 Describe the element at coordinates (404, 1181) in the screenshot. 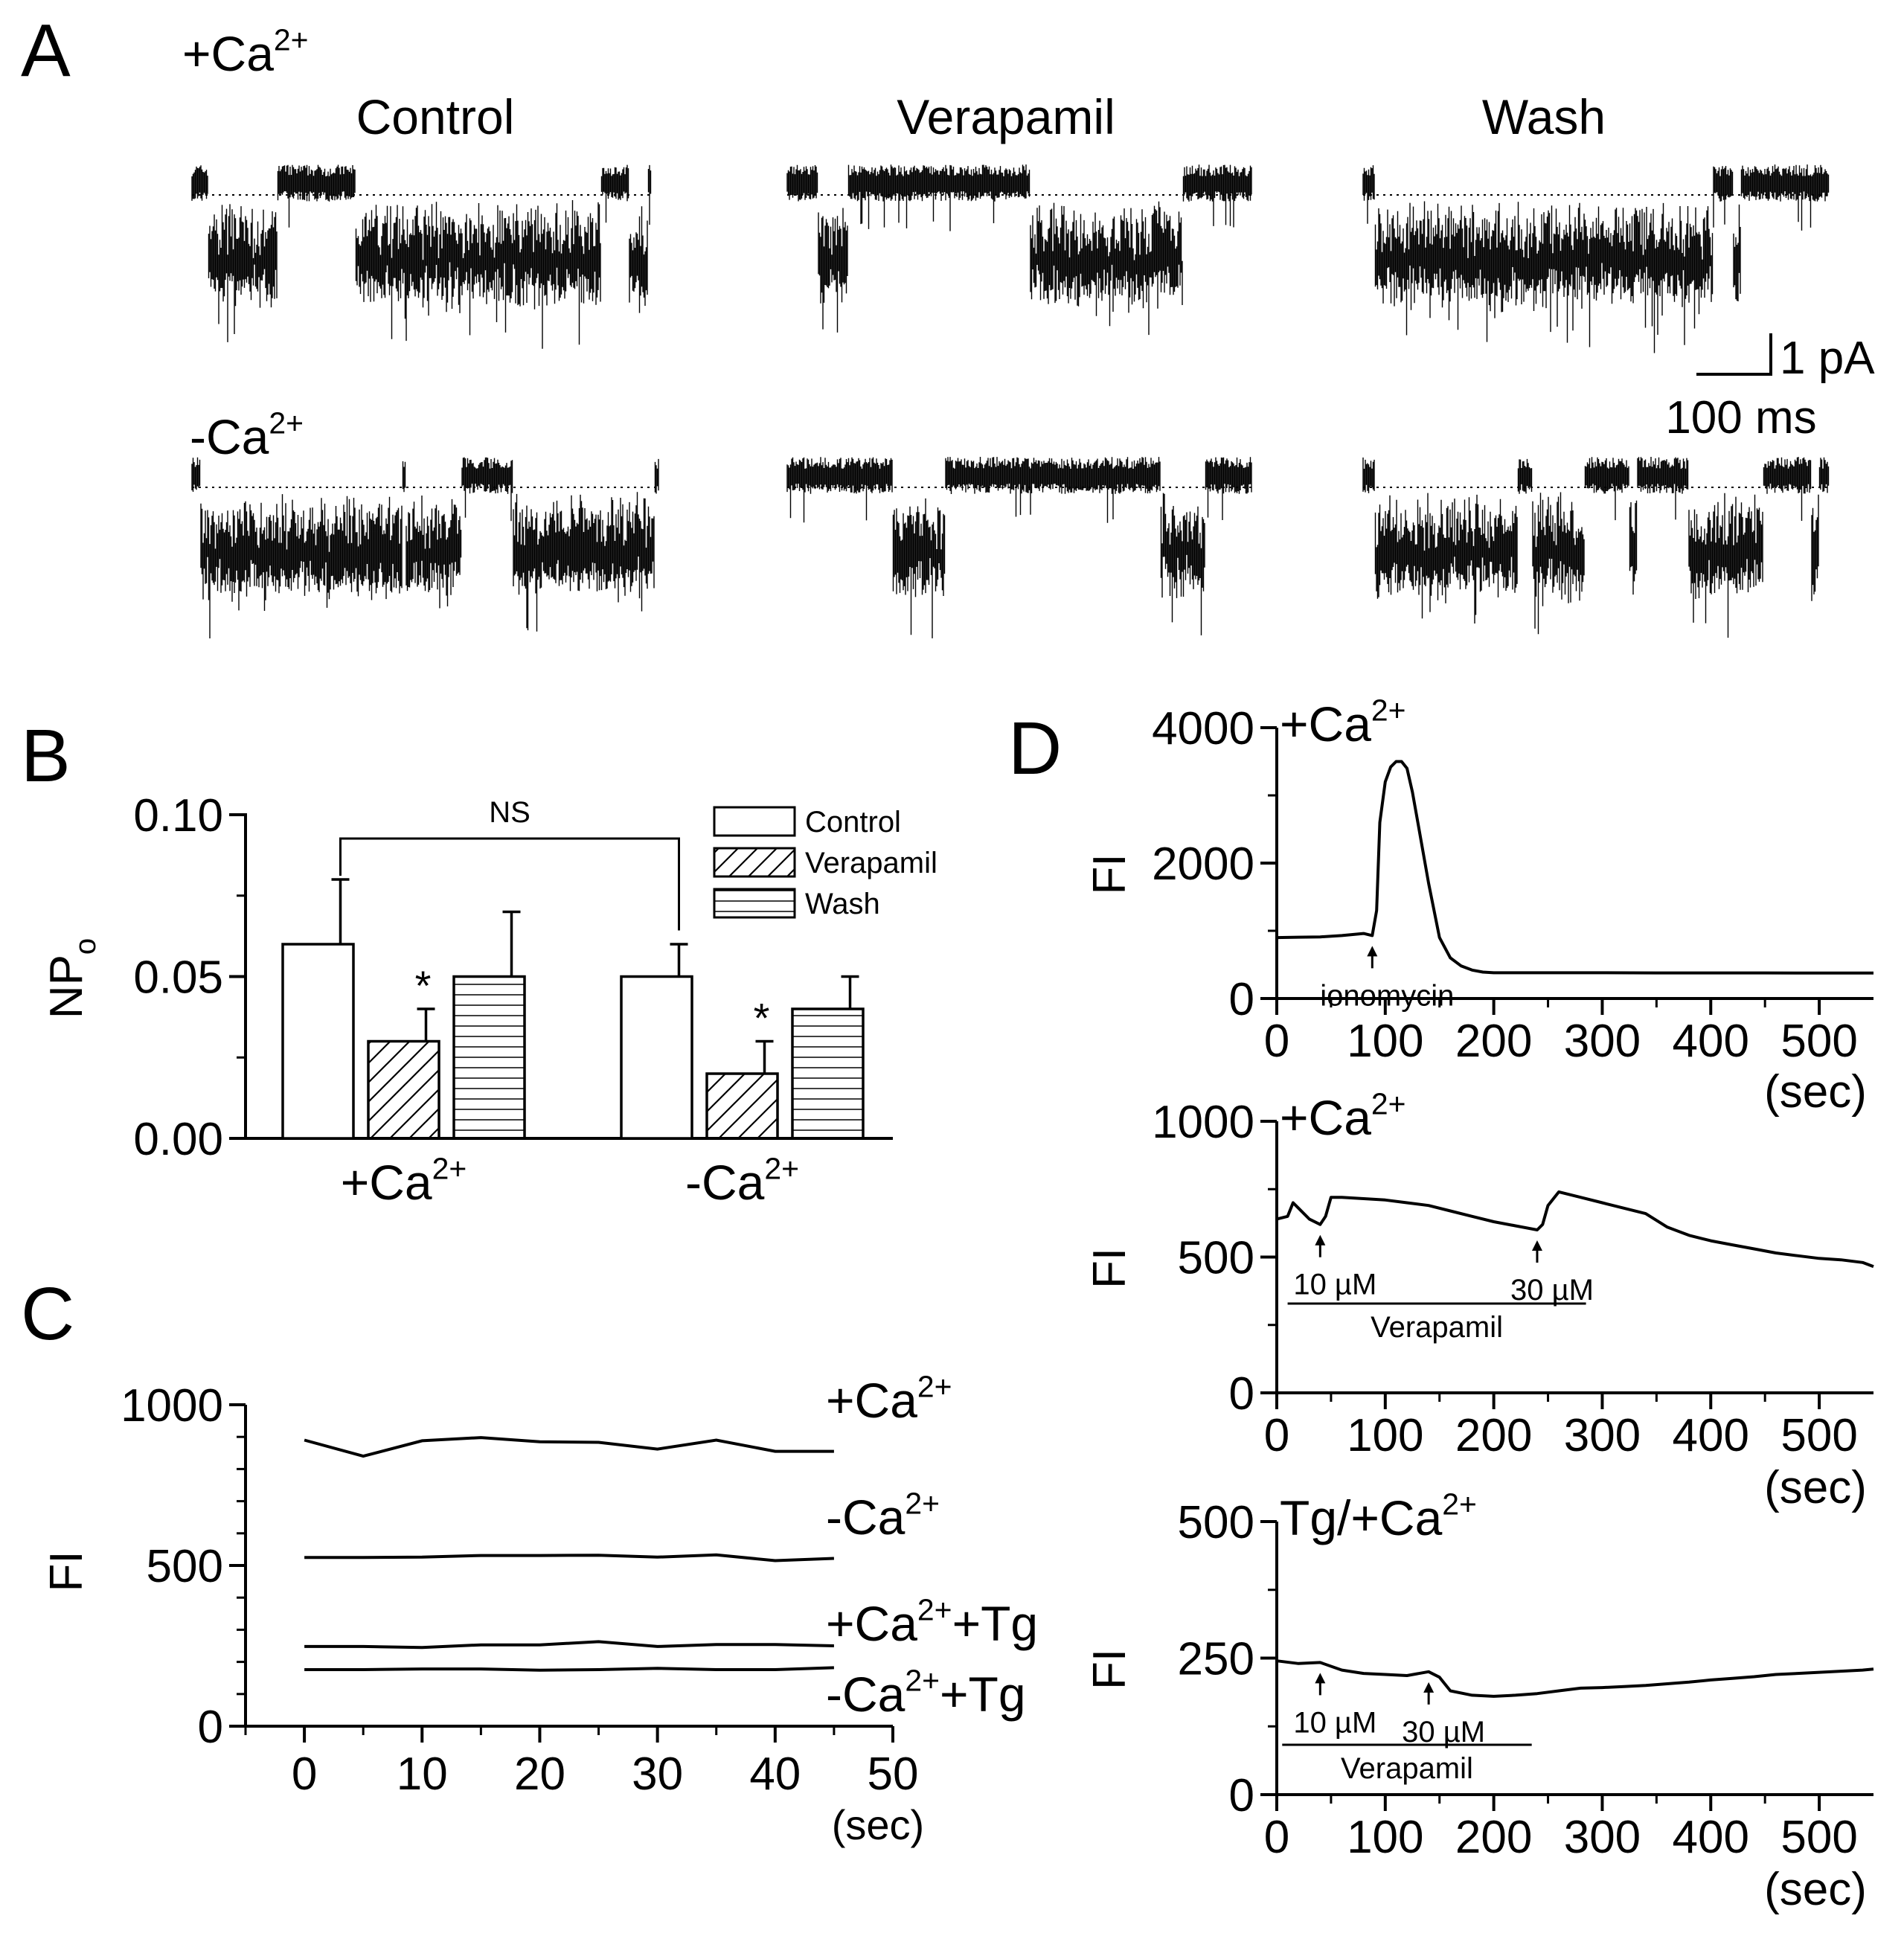

I see `group-label: +Ca2+` at that location.